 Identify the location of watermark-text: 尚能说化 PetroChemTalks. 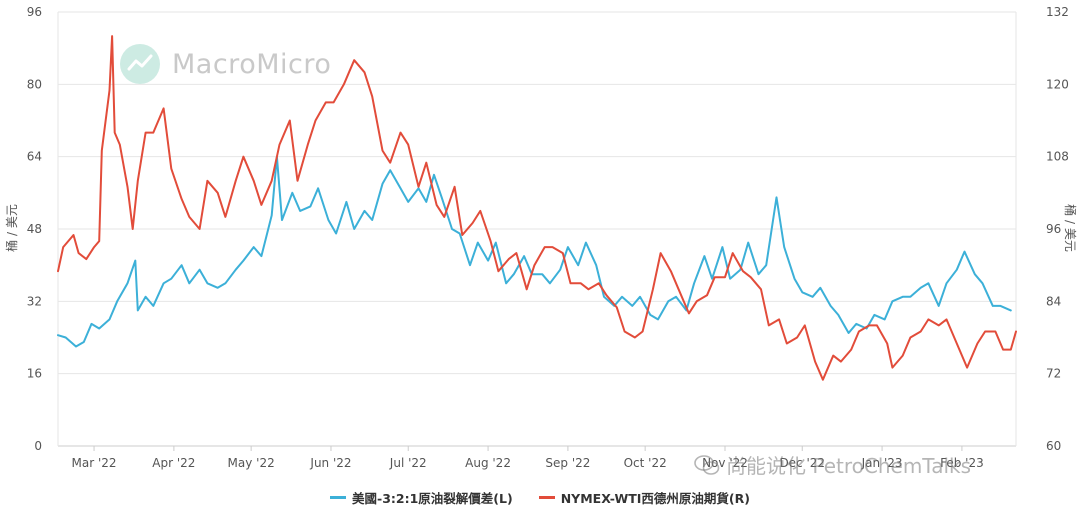
(849, 466).